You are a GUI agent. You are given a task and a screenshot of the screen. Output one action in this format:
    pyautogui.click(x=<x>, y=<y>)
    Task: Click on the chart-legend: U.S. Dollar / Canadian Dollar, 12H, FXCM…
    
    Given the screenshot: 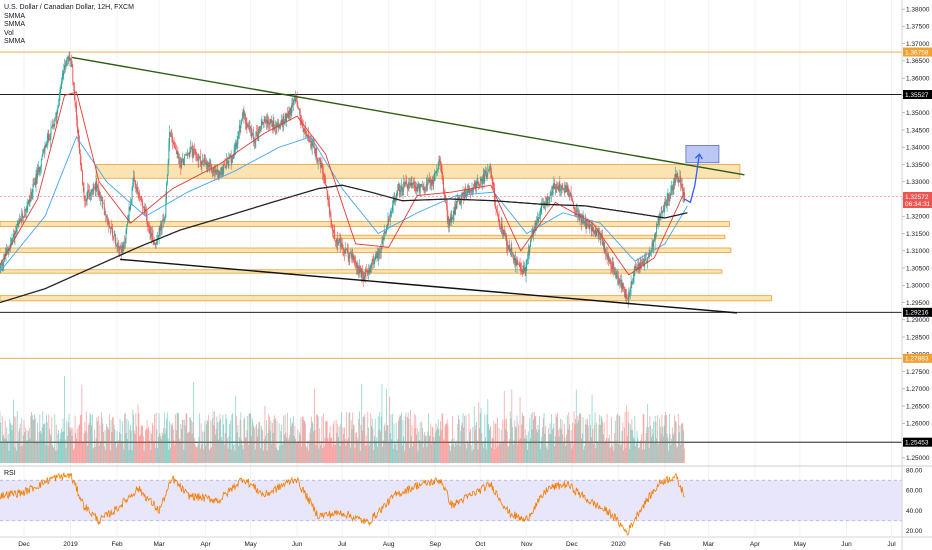 What is the action you would take?
    pyautogui.click(x=69, y=25)
    